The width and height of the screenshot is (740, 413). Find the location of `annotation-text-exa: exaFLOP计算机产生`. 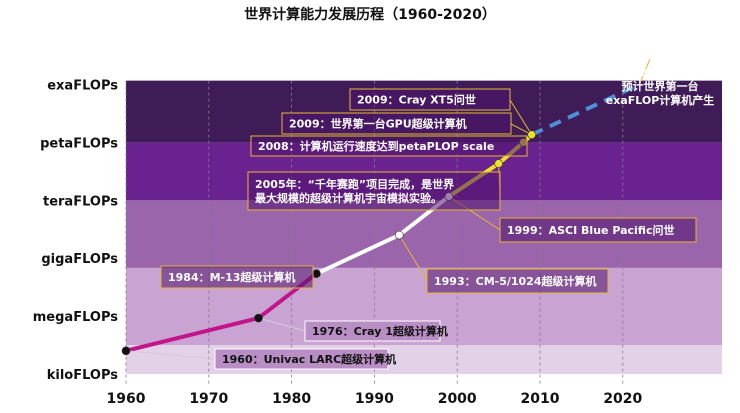

annotation-text-exa: exaFLOP计算机产生 is located at coordinates (660, 100).